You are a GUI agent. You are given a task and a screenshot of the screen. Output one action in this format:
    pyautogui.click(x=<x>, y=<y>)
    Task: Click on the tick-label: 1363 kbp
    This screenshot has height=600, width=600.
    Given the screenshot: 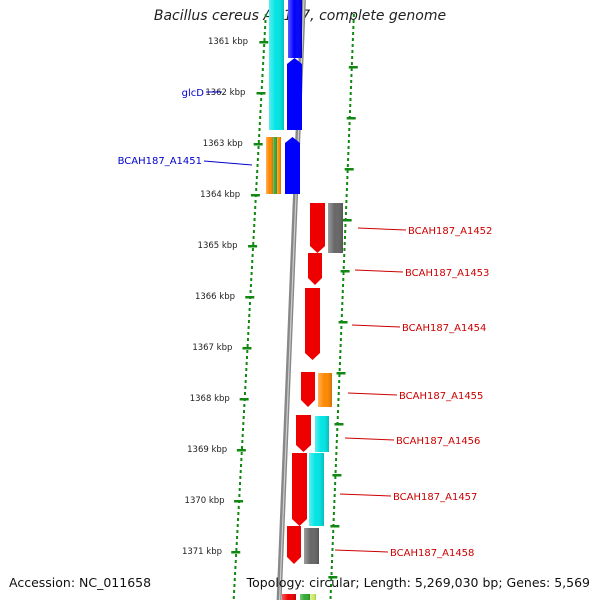 What is the action you would take?
    pyautogui.click(x=223, y=144)
    